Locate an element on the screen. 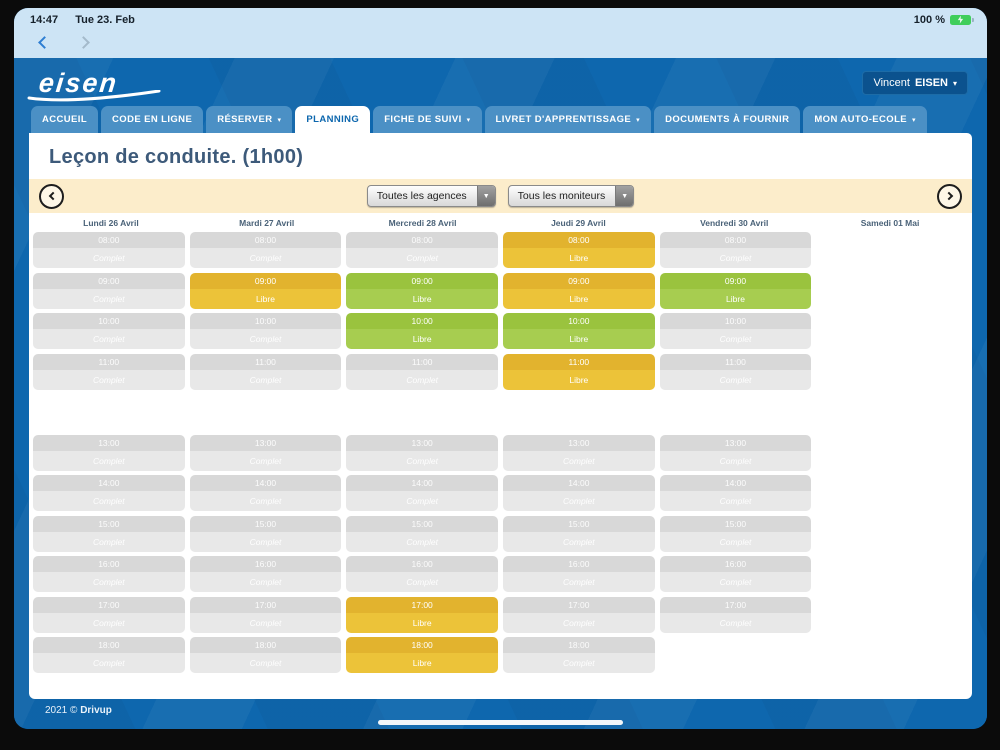 The image size is (1000, 750). chevron-down-icon: ▾ is located at coordinates (468, 120).